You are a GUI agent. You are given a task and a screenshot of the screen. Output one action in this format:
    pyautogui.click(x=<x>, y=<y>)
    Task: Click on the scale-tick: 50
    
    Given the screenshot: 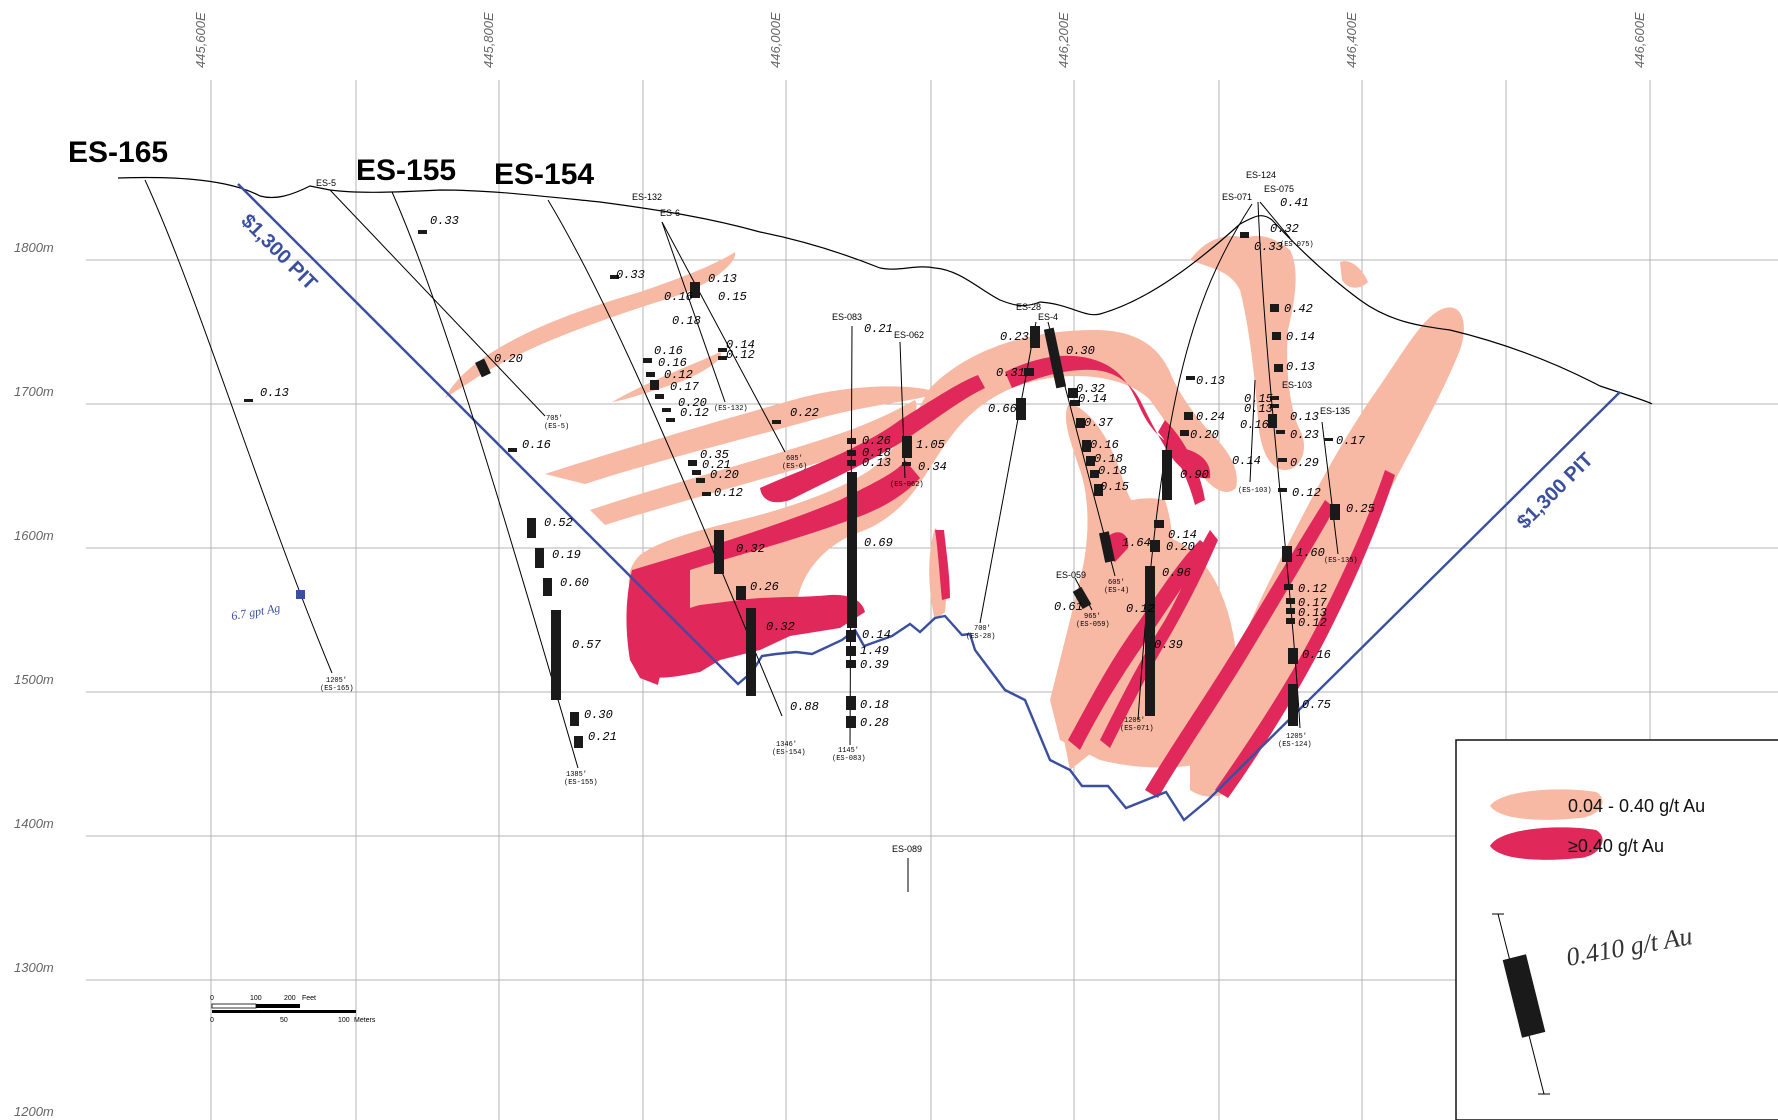 What is the action you would take?
    pyautogui.click(x=284, y=1020)
    